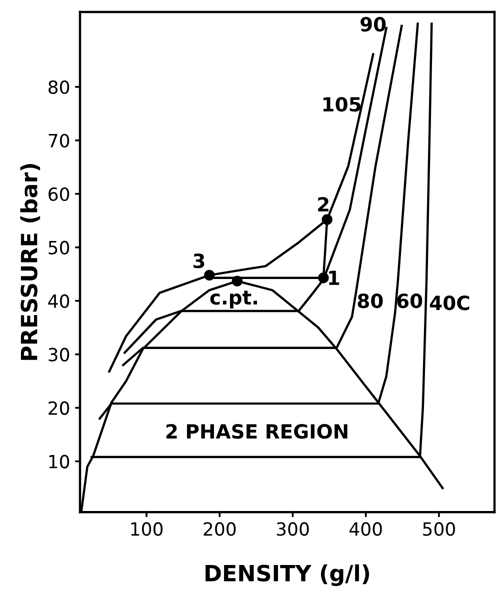  Describe the element at coordinates (341, 104) in the screenshot. I see `annotation: 105` at that location.